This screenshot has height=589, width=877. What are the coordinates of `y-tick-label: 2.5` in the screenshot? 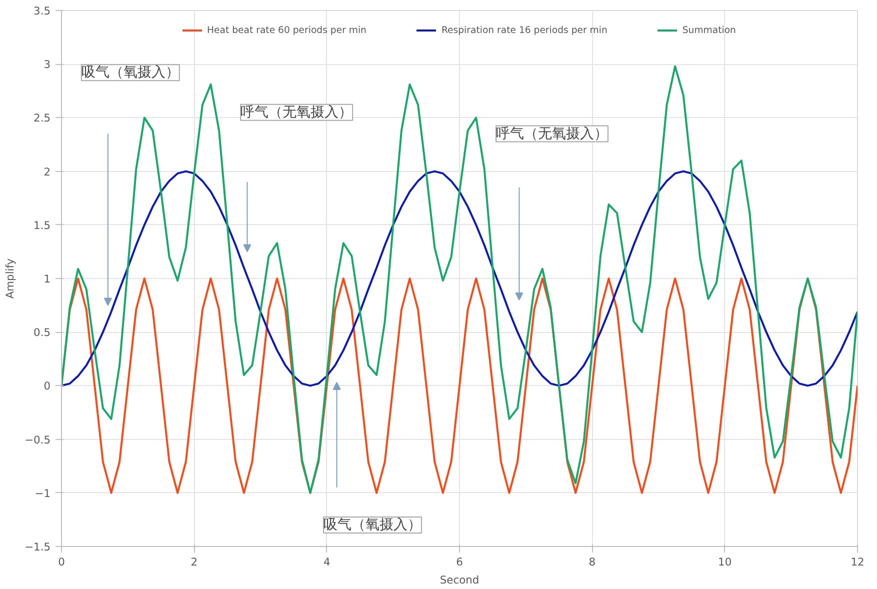 It's located at (42, 118).